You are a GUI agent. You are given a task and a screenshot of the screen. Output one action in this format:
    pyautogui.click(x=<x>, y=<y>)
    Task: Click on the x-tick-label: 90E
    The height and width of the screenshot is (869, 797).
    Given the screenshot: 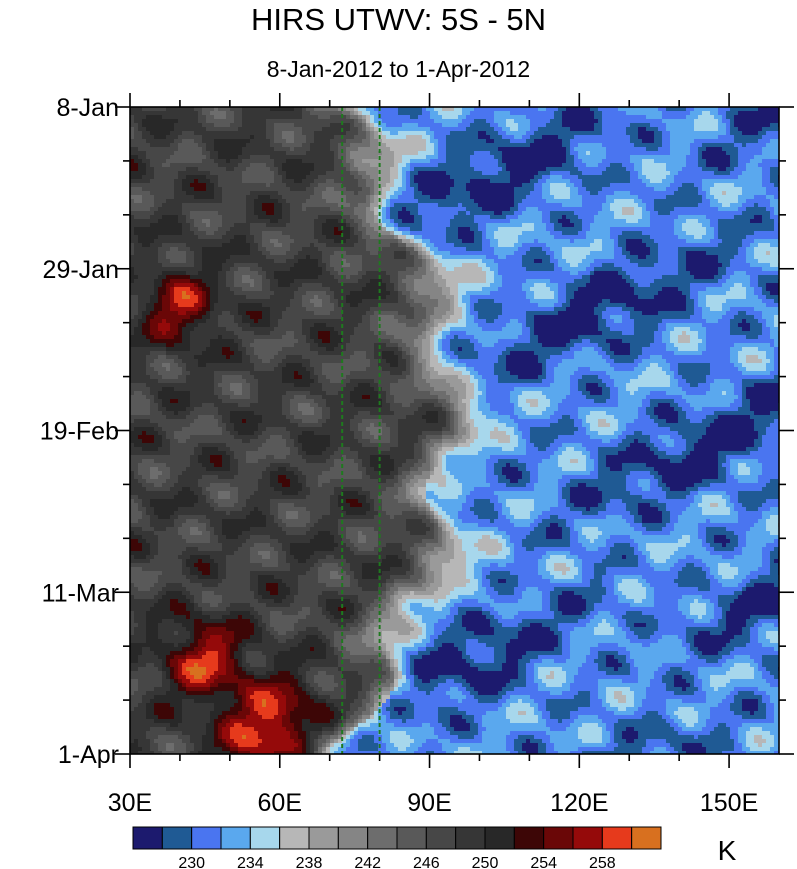 What is the action you would take?
    pyautogui.click(x=429, y=803)
    